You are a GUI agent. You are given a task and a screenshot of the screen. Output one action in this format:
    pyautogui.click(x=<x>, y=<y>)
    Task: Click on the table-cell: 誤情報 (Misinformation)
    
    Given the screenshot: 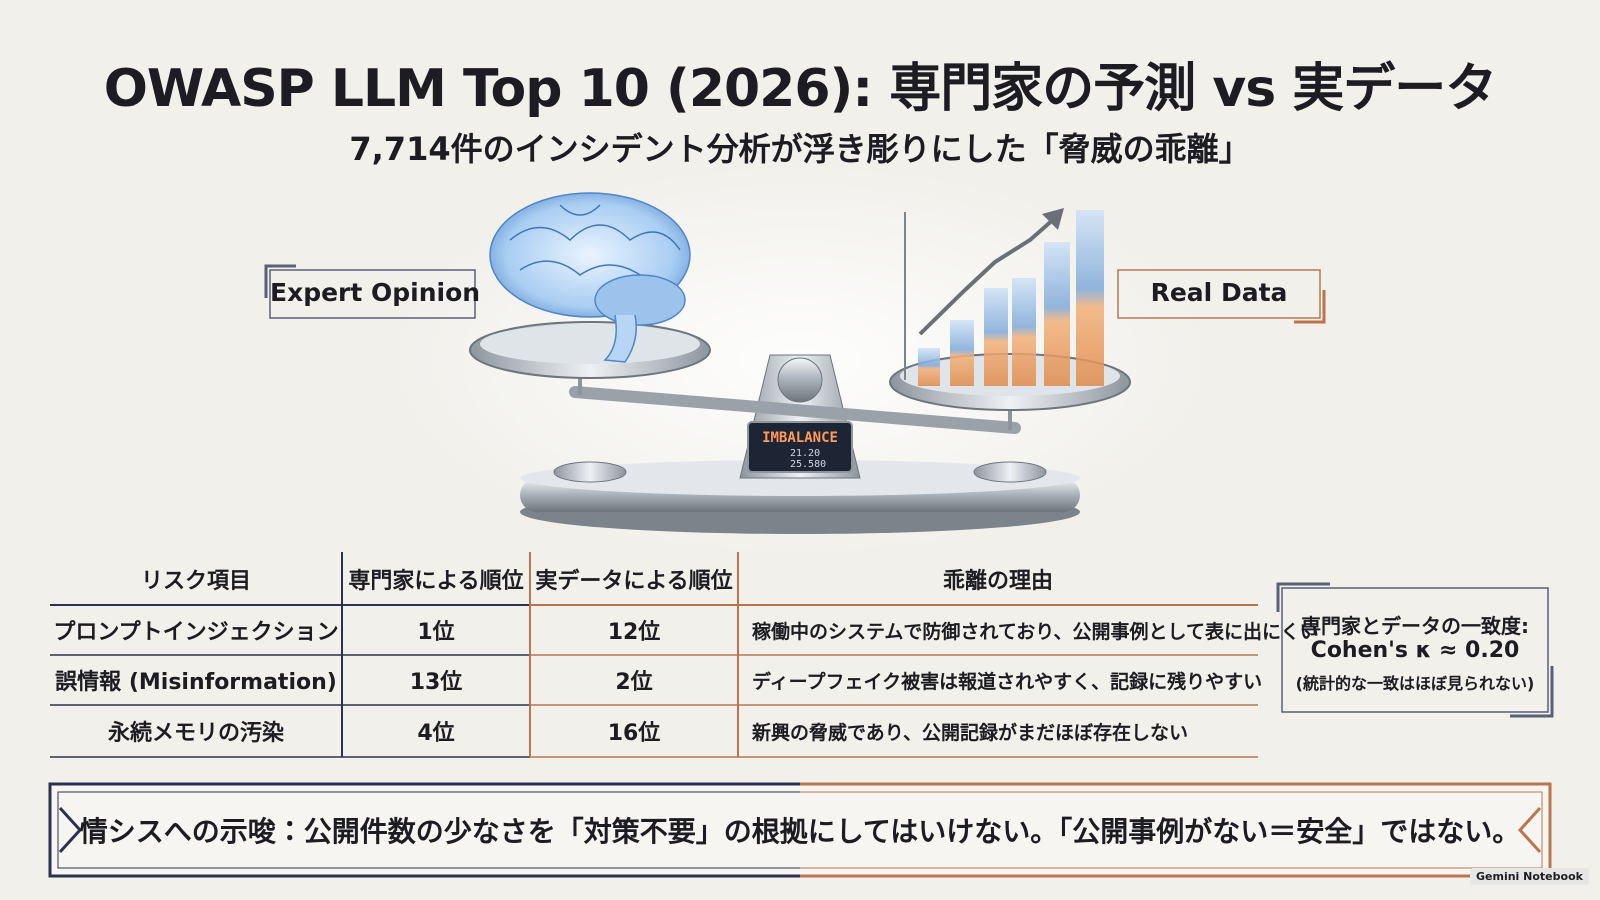 What is the action you would take?
    pyautogui.click(x=196, y=682)
    